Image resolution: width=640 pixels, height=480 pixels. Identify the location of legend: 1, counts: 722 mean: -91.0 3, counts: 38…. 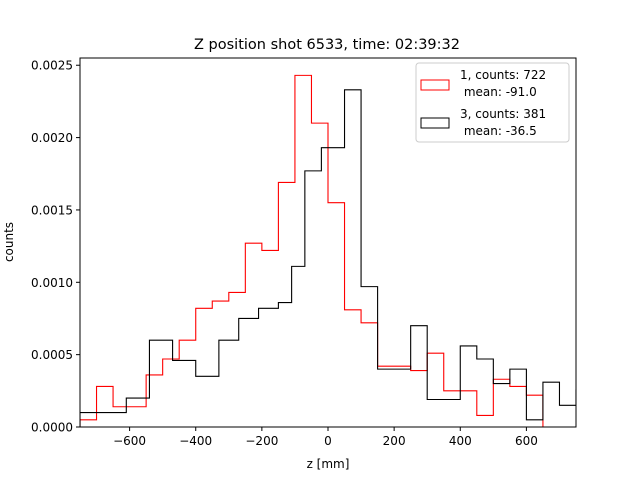
(492, 102).